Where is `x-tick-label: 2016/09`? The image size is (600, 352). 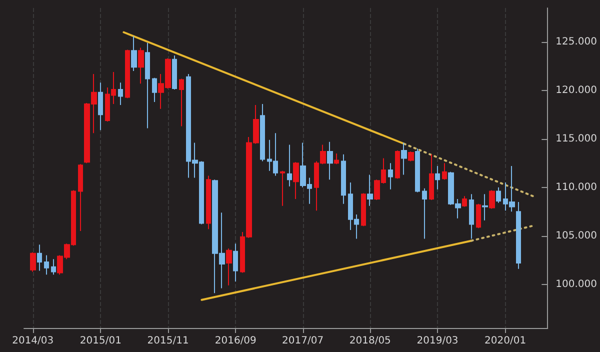 x-tick-label: 2016/09 is located at coordinates (235, 341).